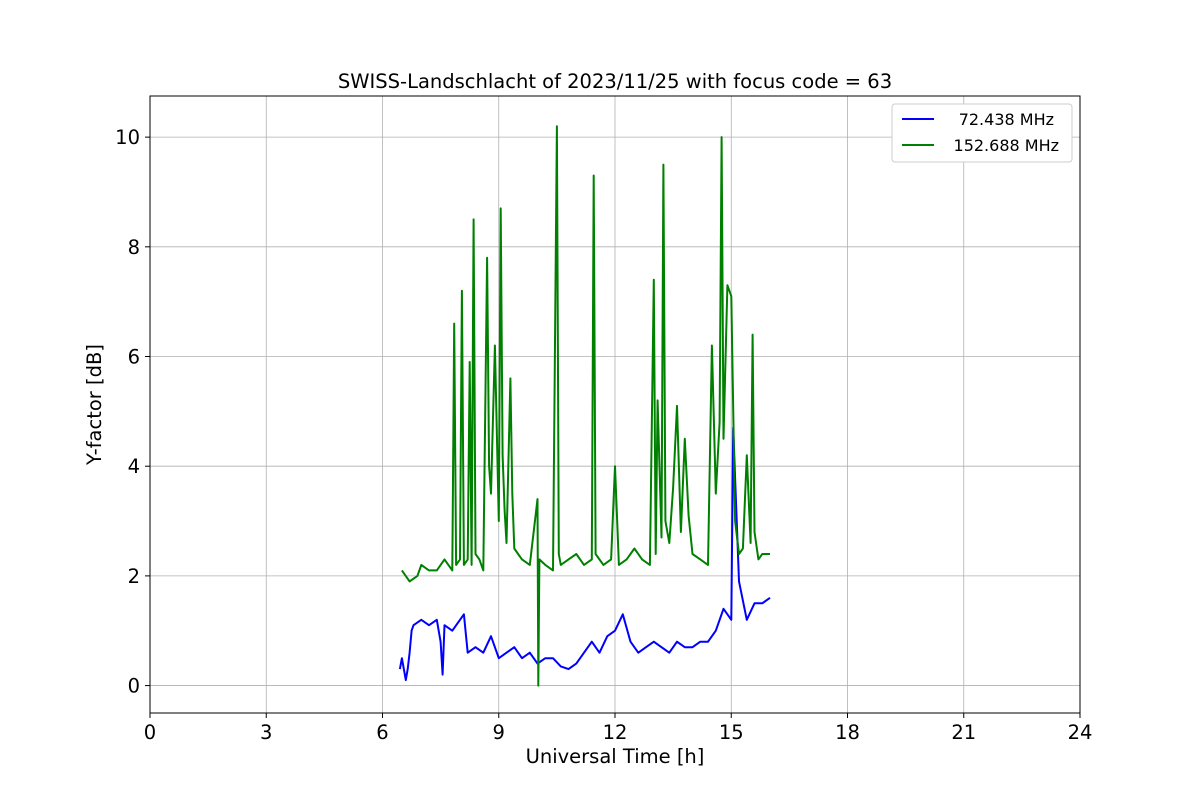 The width and height of the screenshot is (1200, 800). Describe the element at coordinates (615, 732) in the screenshot. I see `x-tick-label: 12` at that location.